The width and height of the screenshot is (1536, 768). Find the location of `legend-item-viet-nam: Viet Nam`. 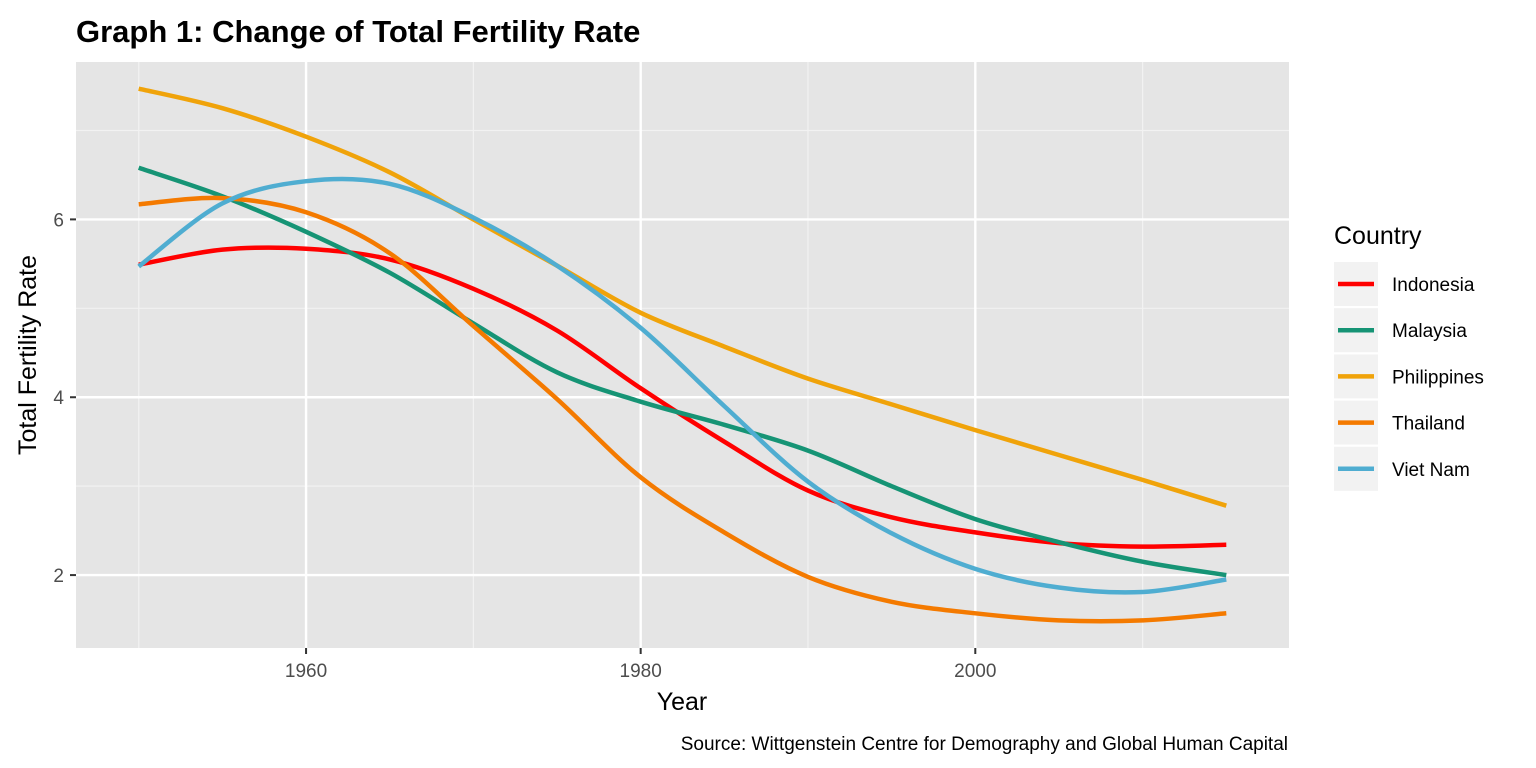

legend-item-viet-nam: Viet Nam is located at coordinates (1402, 468).